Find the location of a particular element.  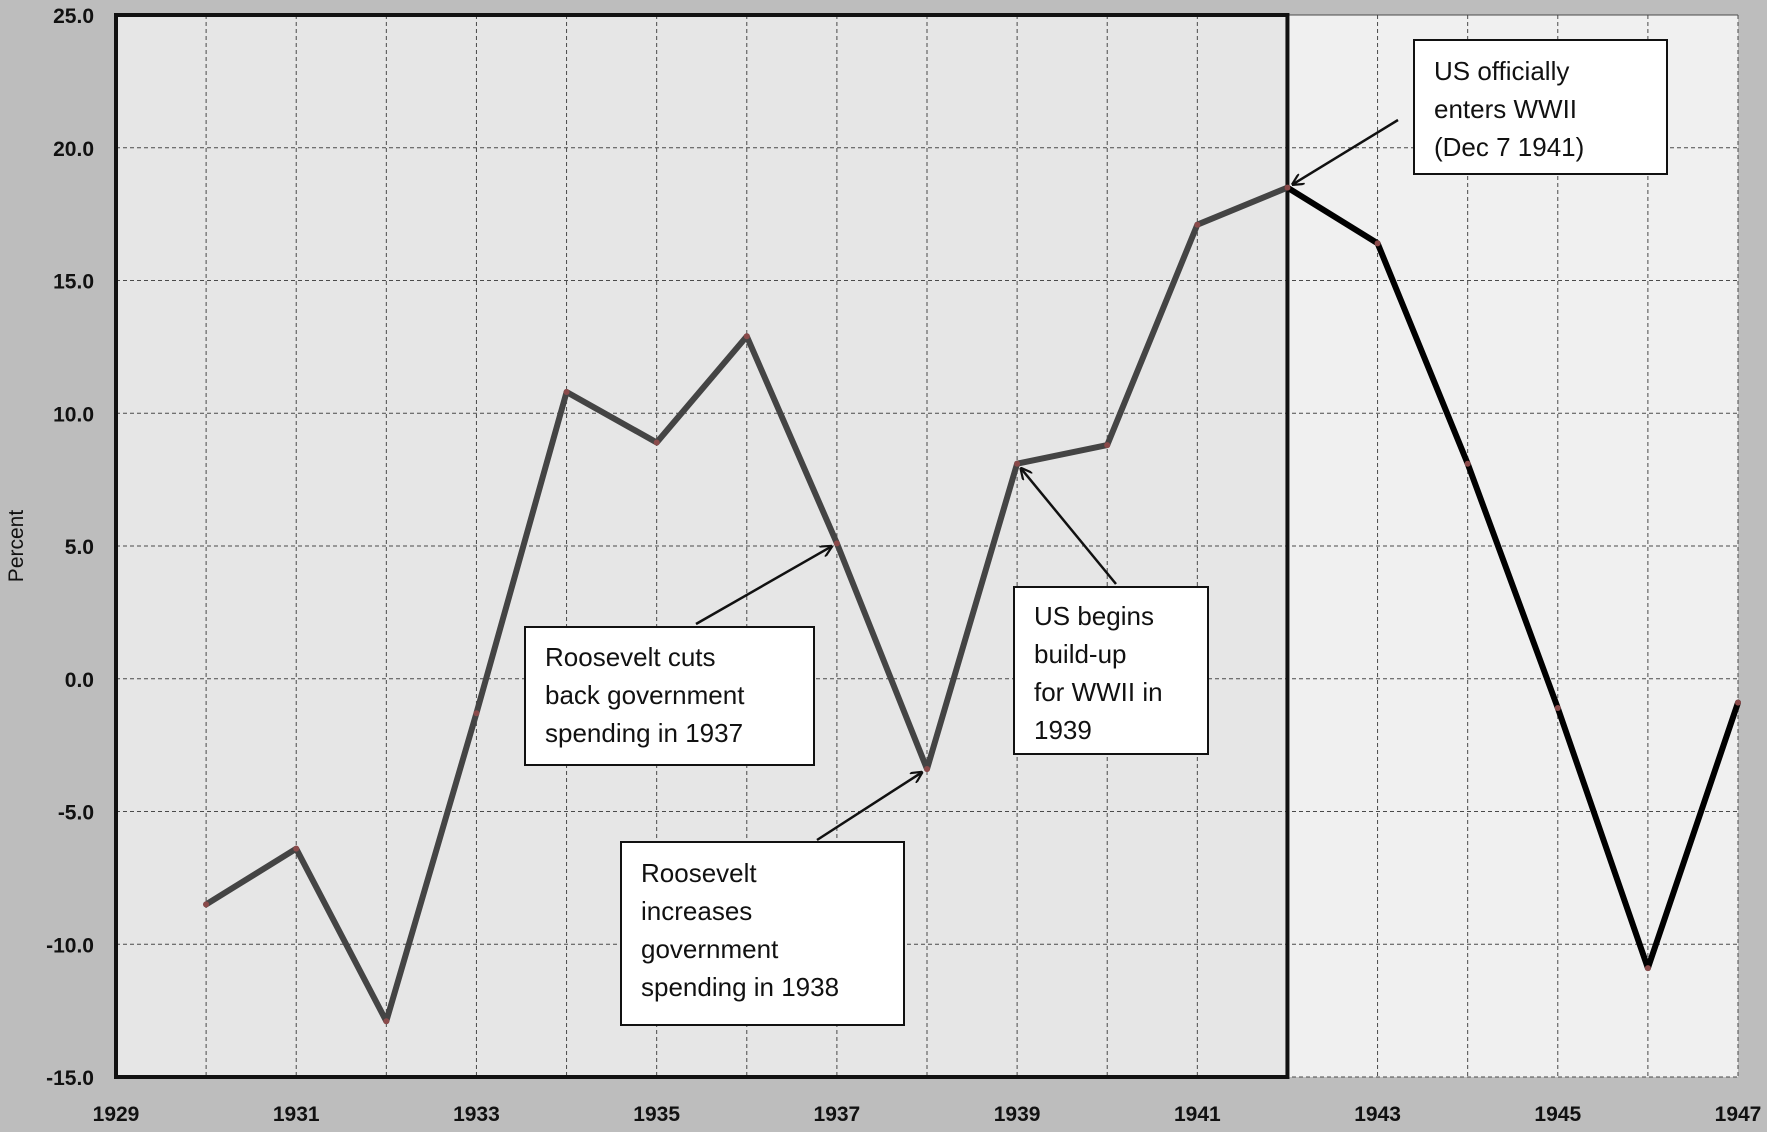

annotation-4: US officially enters WWII (Dec 7 1941) is located at coordinates (1540, 107).